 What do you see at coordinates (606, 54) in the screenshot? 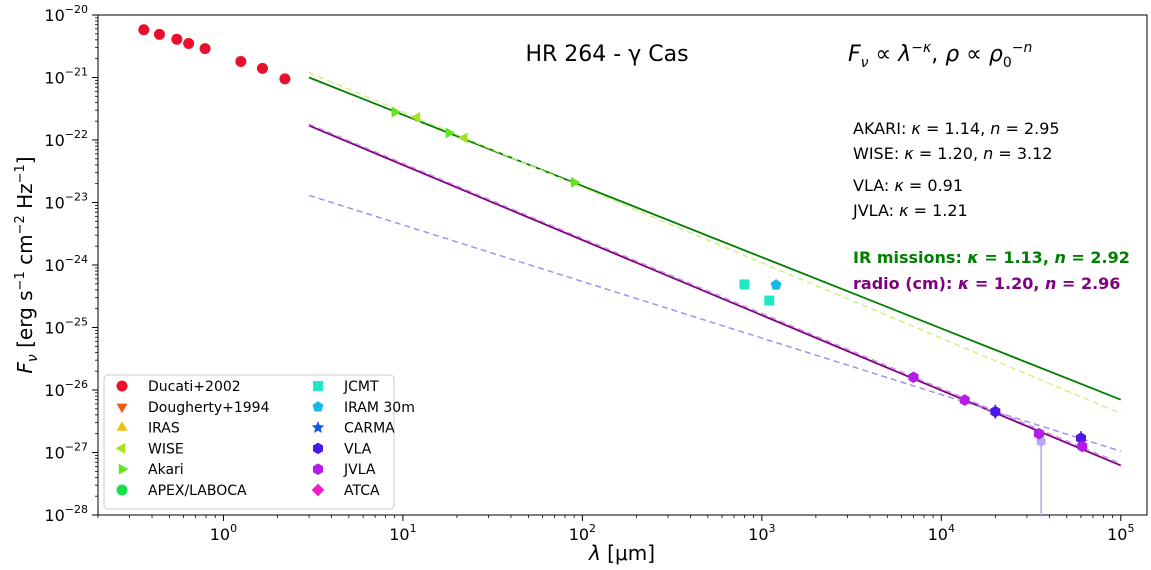
I see `chart-title: HR 264 - γ Cas` at bounding box center [606, 54].